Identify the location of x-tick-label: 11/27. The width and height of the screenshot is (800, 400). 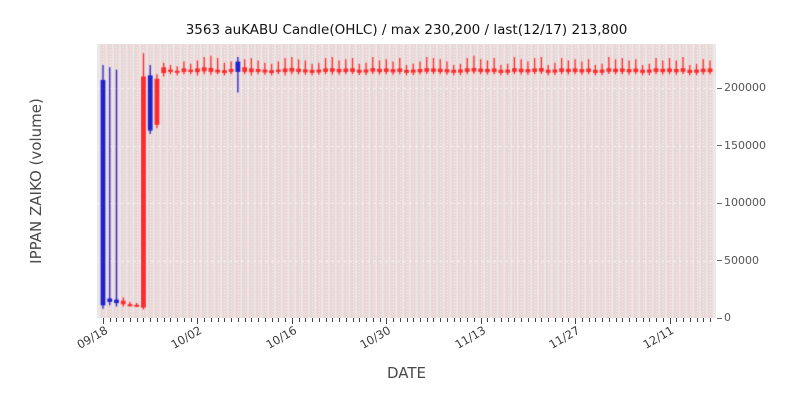
(564, 337).